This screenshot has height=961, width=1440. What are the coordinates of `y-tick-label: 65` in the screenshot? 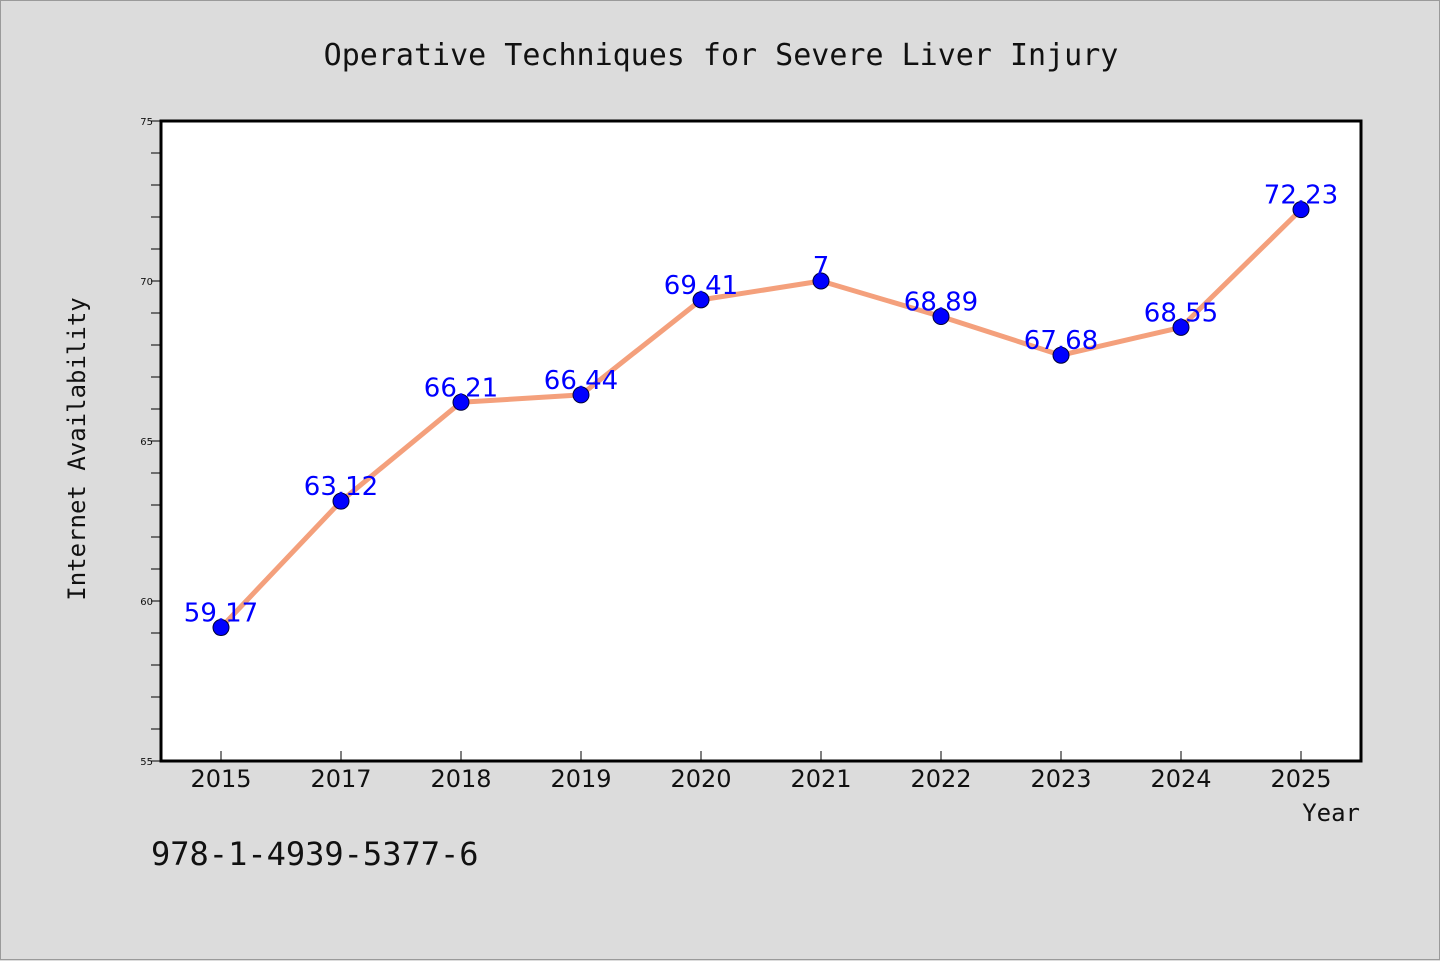 It's located at (146, 442).